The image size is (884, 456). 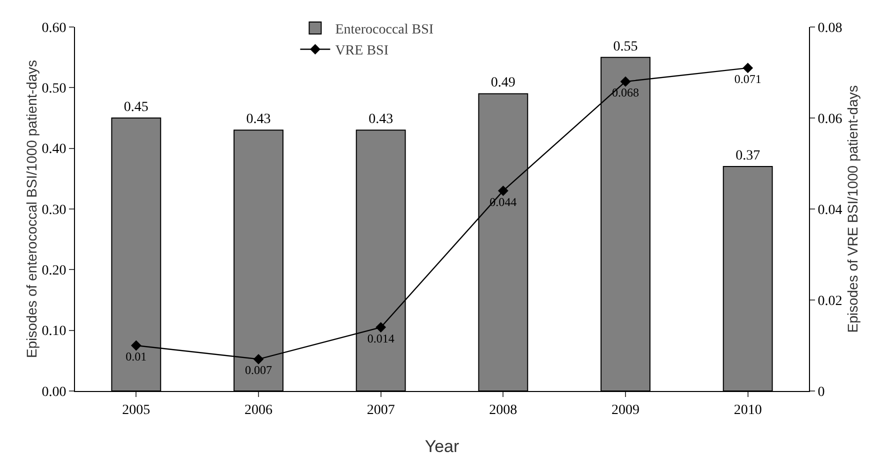 What do you see at coordinates (503, 410) in the screenshot?
I see `x-tick-label: 2008` at bounding box center [503, 410].